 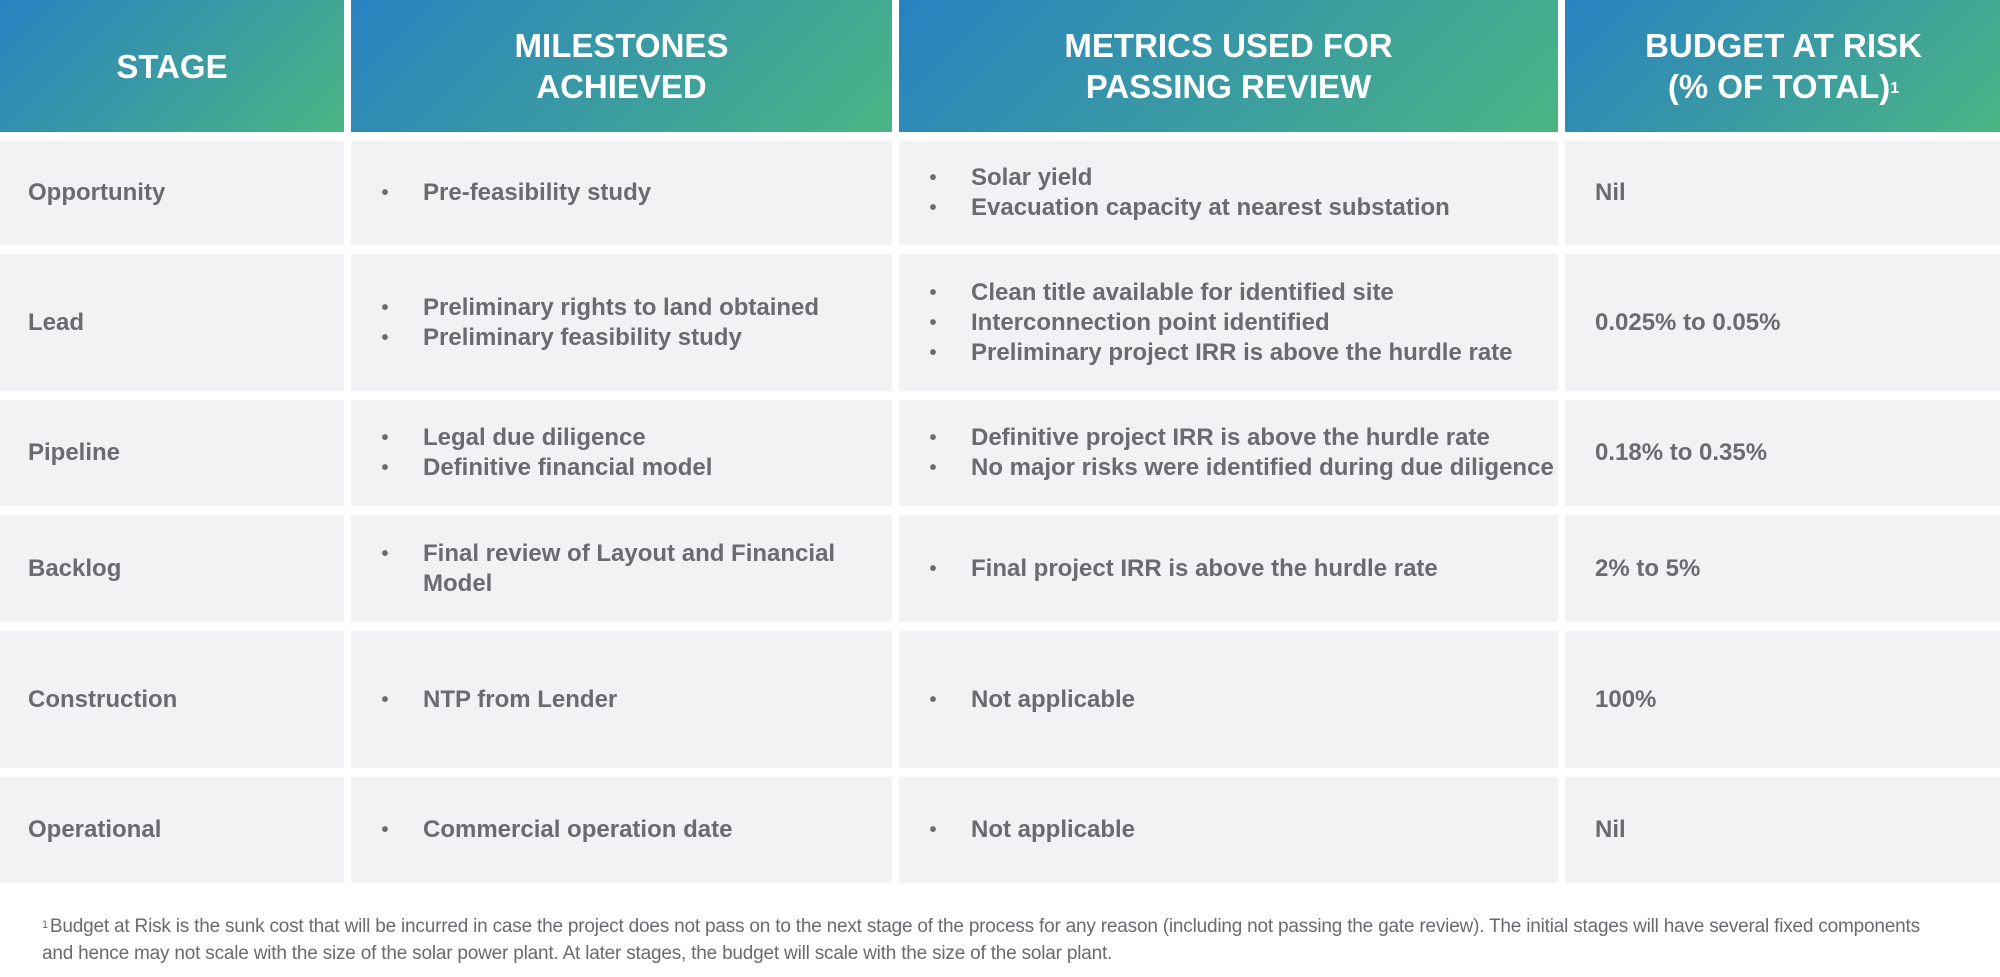 What do you see at coordinates (97, 192) in the screenshot?
I see `stage-label: Opportunity` at bounding box center [97, 192].